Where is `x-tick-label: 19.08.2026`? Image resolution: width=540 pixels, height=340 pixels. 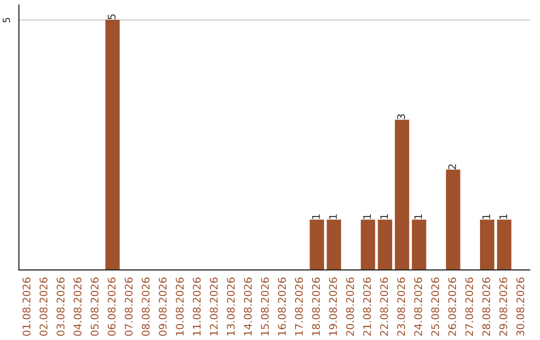 x-tick-label: 19.08.2026 is located at coordinates (333, 307).